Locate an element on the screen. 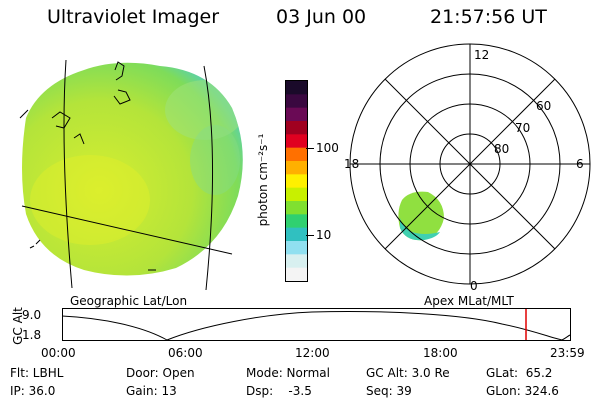 This screenshot has height=400, width=600. info-flt: Flt: LBHL is located at coordinates (37, 373).